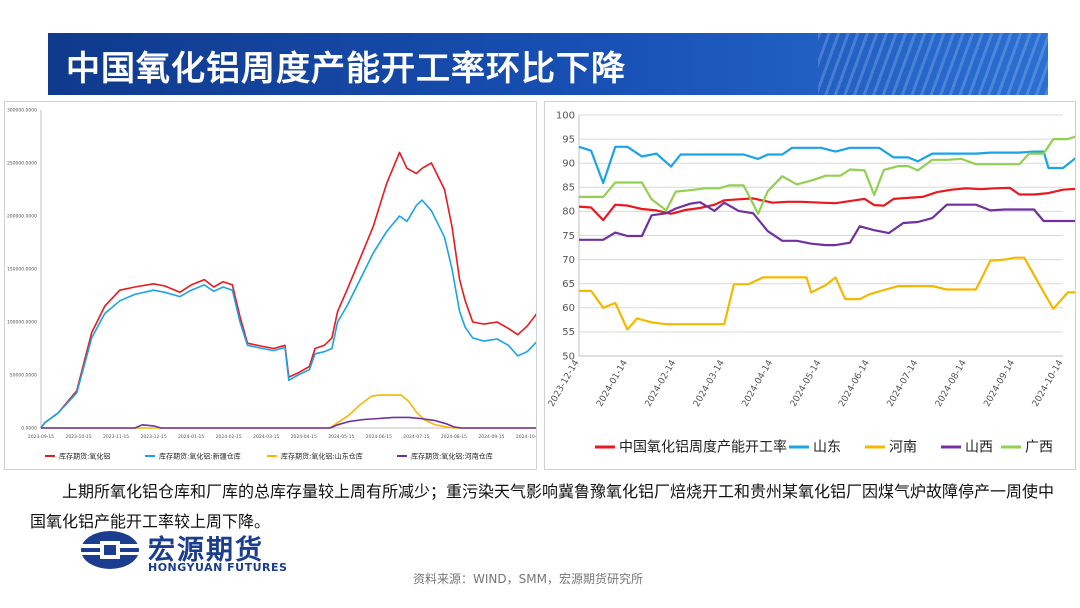 Image resolution: width=1080 pixels, height=608 pixels. What do you see at coordinates (23, 376) in the screenshot?
I see `y-tick-label: 50000.0000` at bounding box center [23, 376].